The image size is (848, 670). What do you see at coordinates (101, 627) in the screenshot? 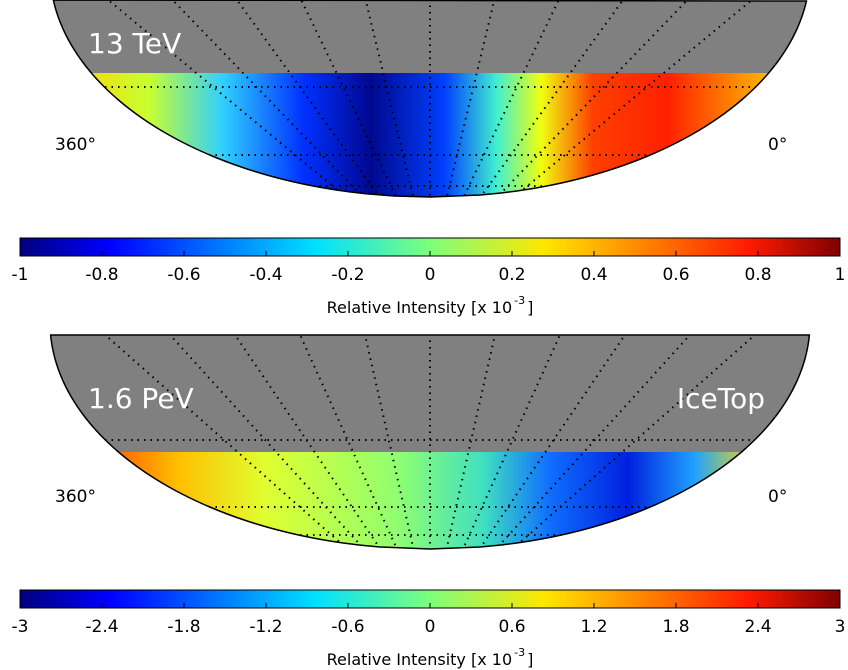
I see `tick-label: -2.4` at bounding box center [101, 627].